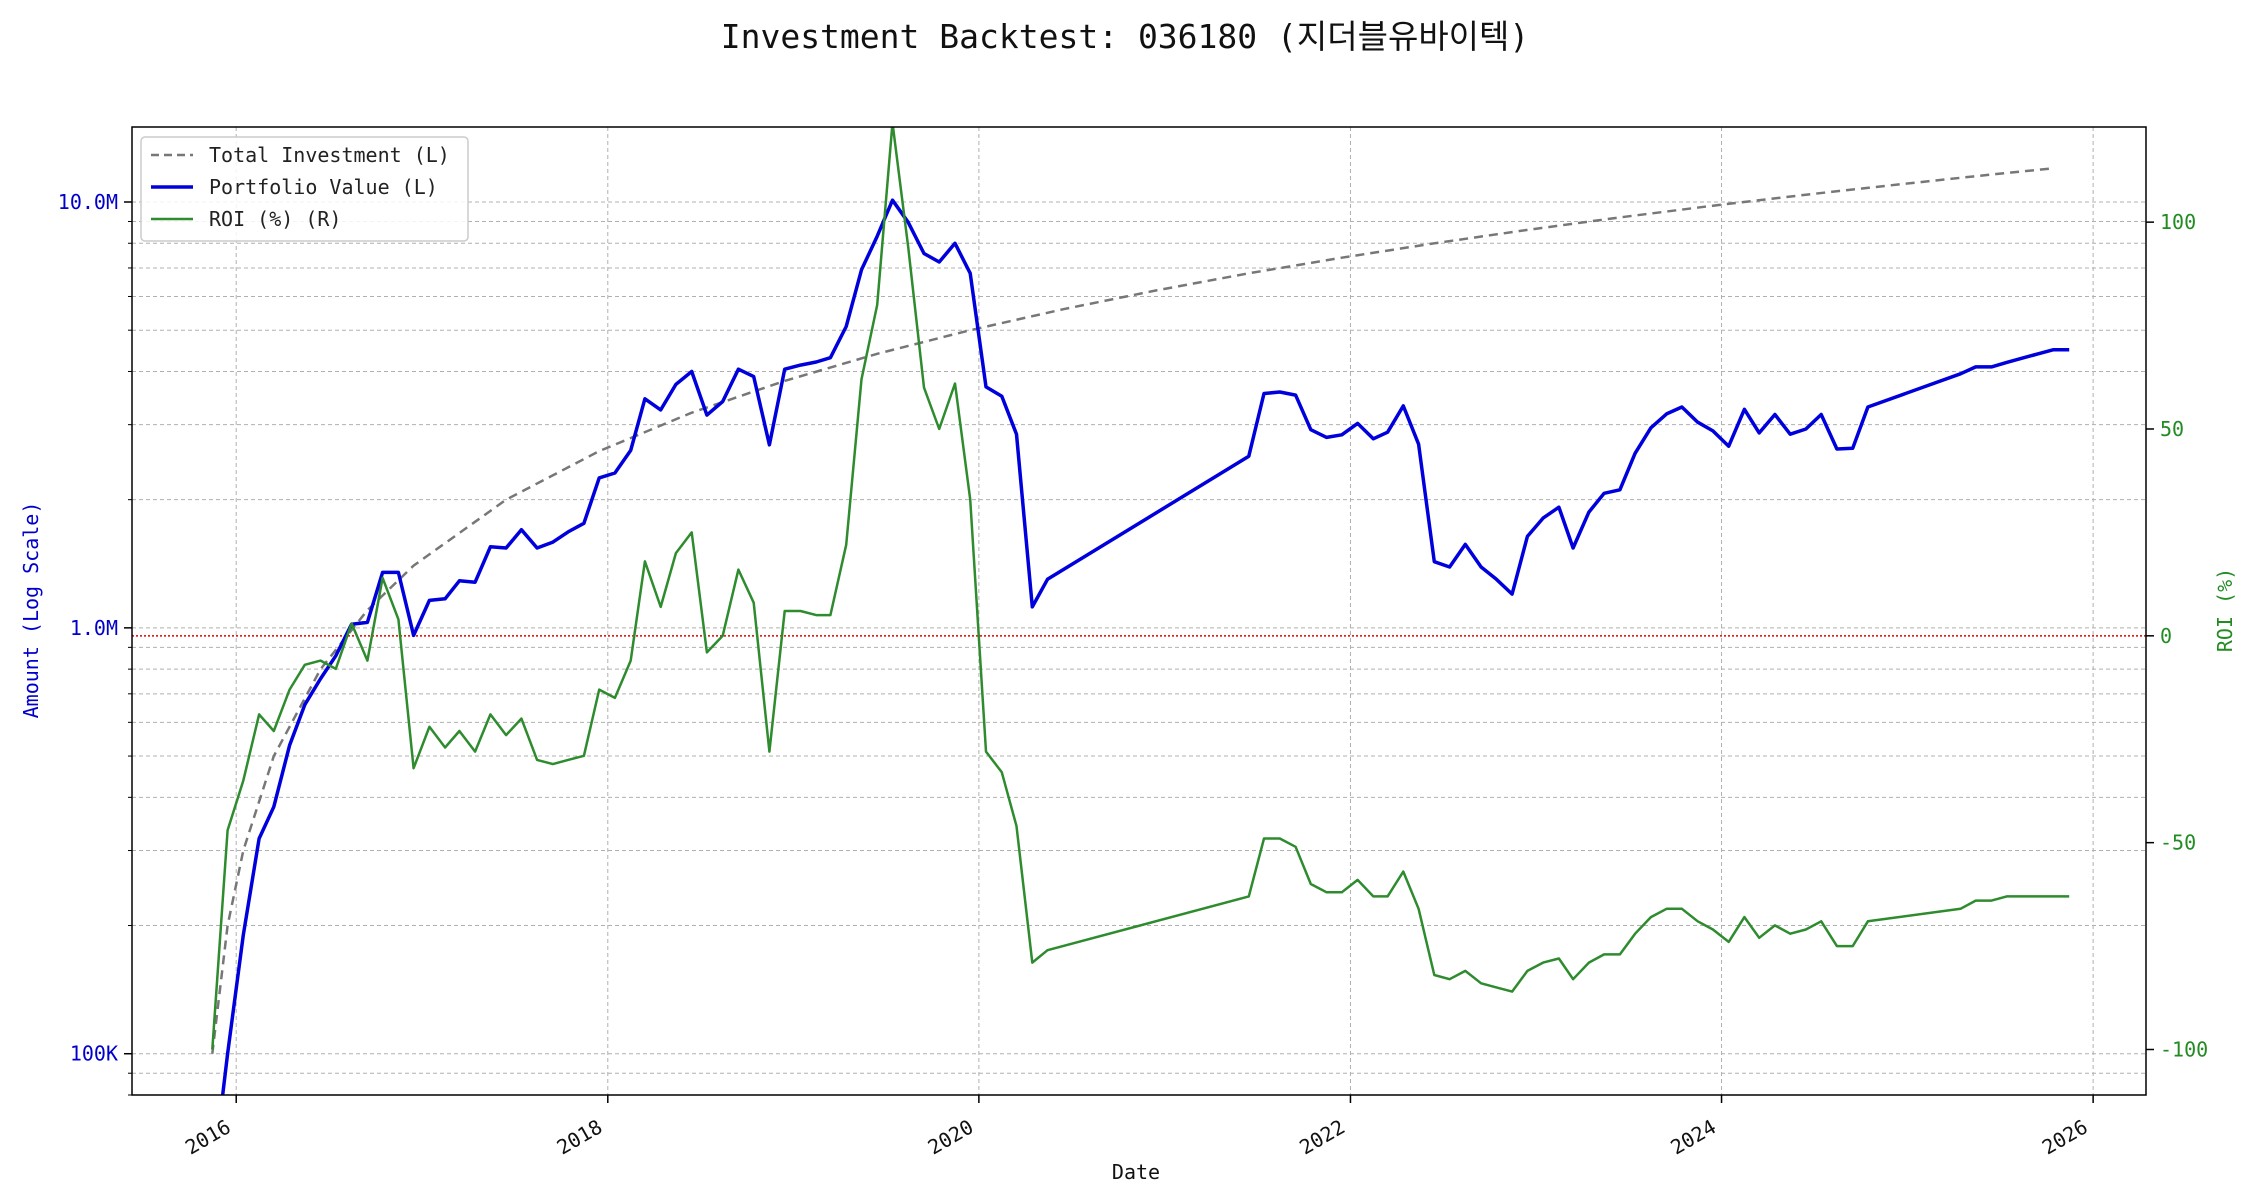  I want to click on legend-label: ROI (%) (R), so click(275, 219).